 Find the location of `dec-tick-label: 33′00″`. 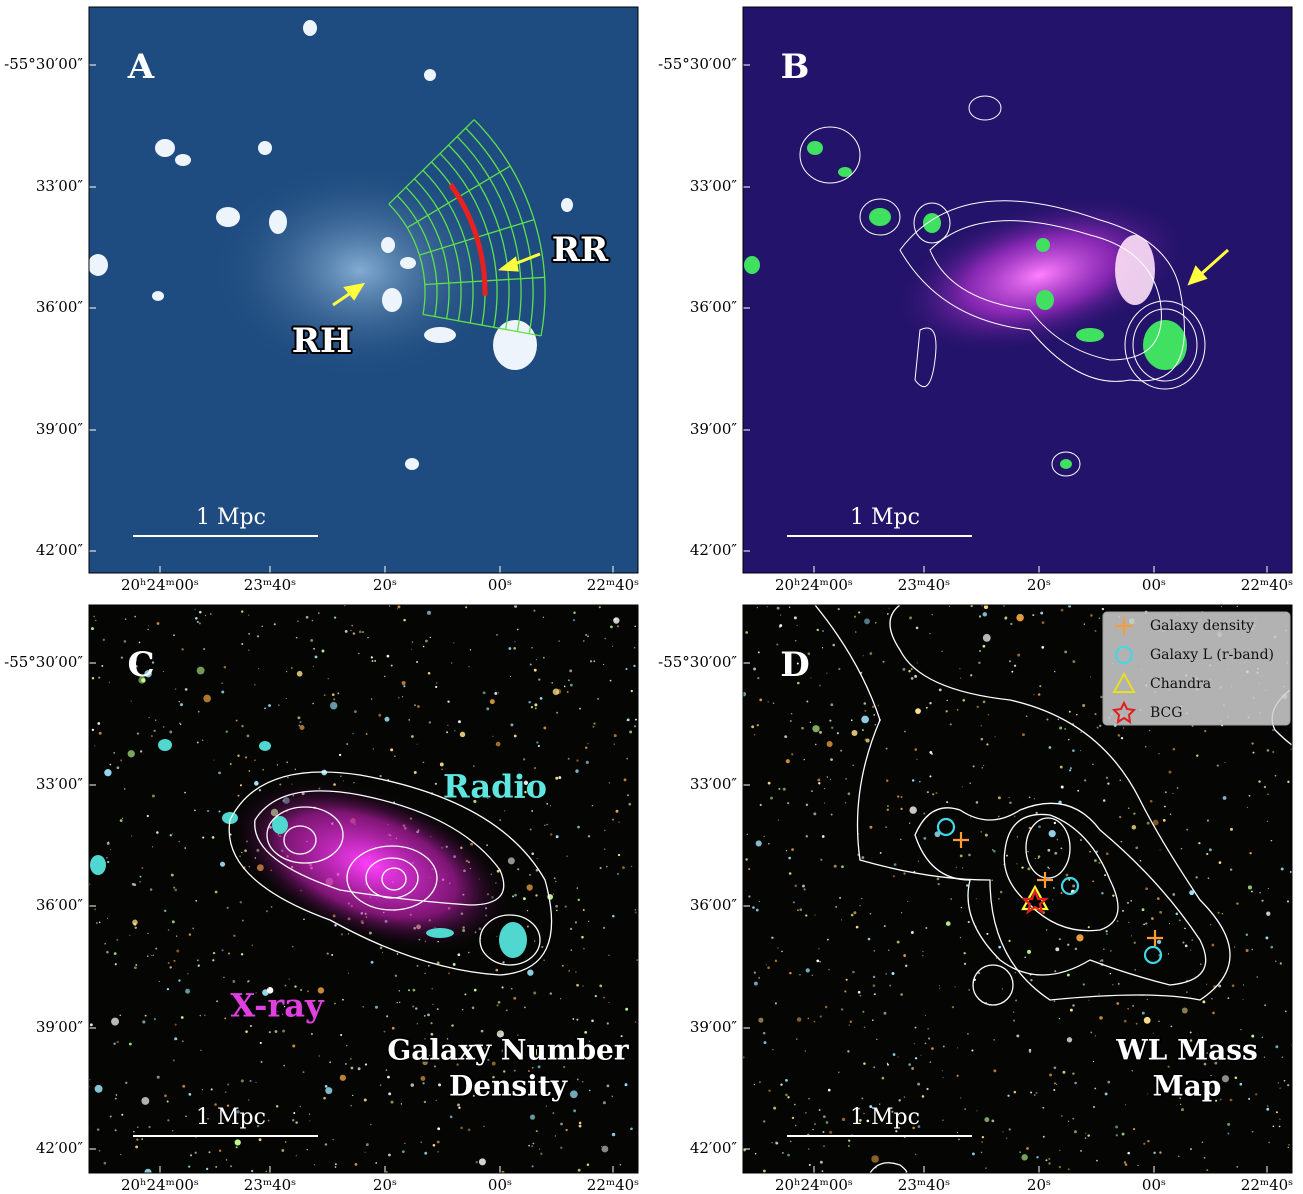

dec-tick-label: 33′00″ is located at coordinates (714, 784).